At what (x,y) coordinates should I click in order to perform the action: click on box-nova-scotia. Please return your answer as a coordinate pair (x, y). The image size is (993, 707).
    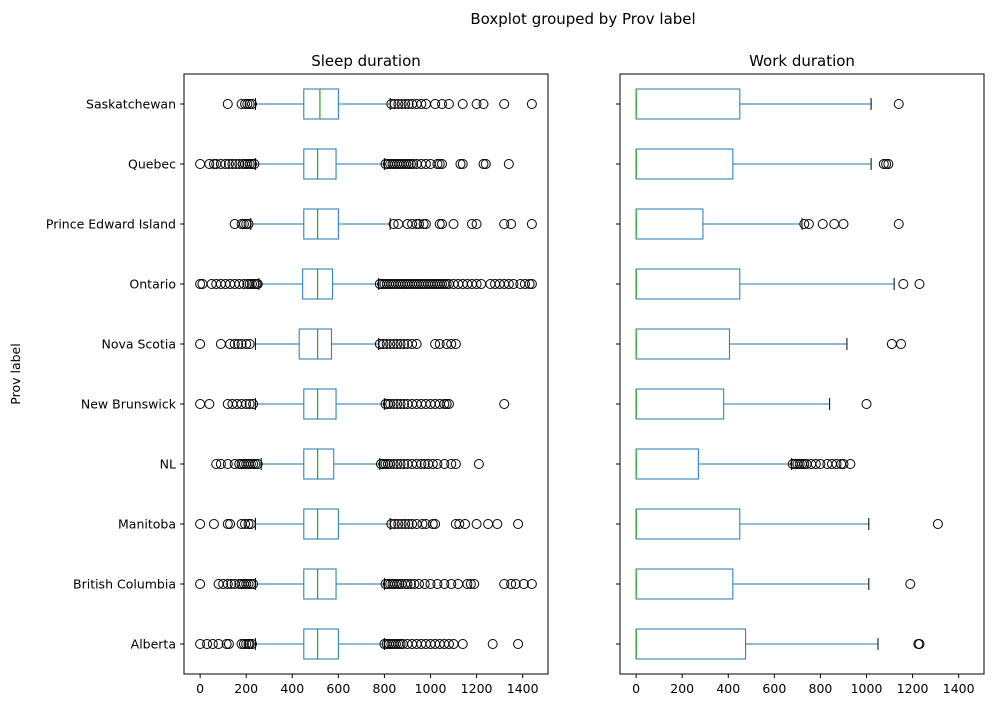
    Looking at the image, I should click on (771, 344).